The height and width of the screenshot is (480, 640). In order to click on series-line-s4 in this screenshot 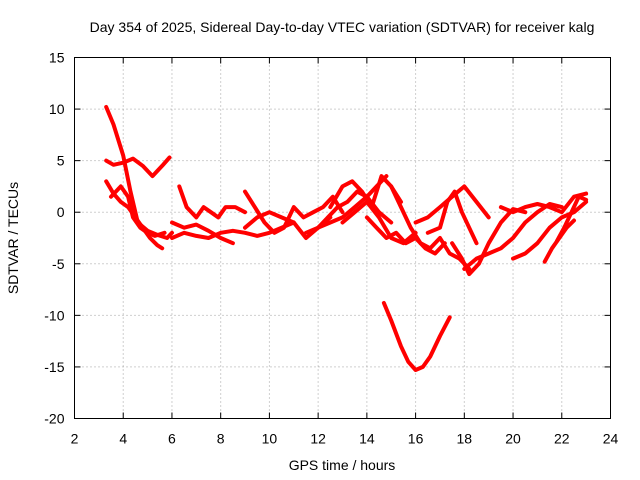, I will do `click(138, 211)`.